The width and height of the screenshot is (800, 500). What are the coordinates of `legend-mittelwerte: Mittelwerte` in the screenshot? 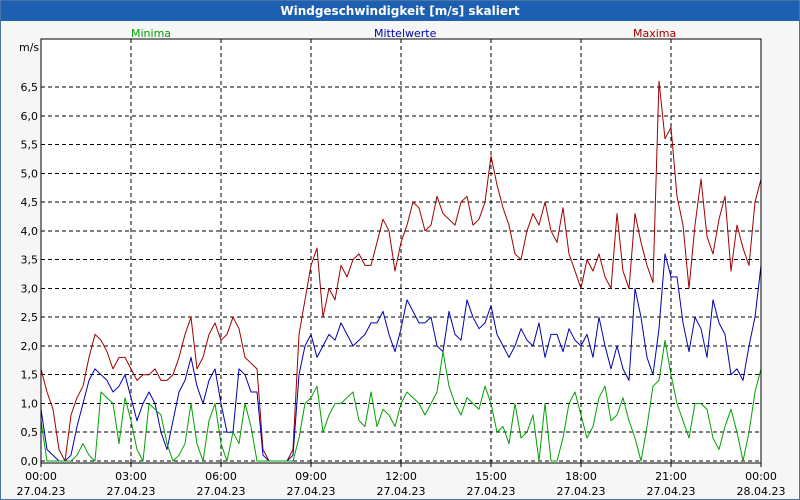 It's located at (405, 33).